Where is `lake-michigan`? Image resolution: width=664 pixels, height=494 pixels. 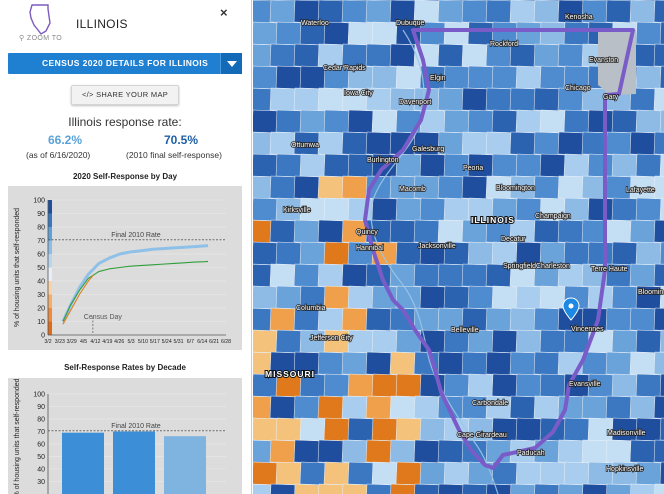 lake-michigan is located at coordinates (617, 62).